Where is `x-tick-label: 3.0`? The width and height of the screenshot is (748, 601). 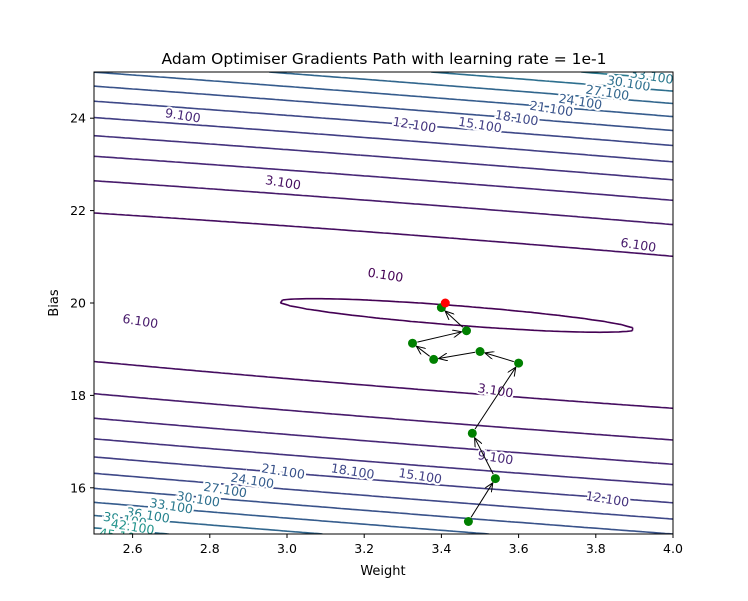 x-tick-label: 3.0 is located at coordinates (287, 548).